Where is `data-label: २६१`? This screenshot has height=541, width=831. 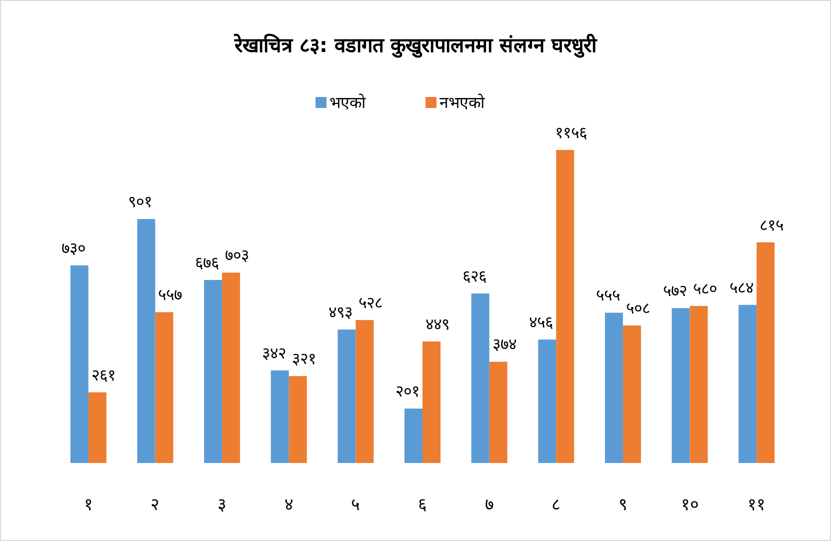 data-label: २६१ is located at coordinates (103, 374).